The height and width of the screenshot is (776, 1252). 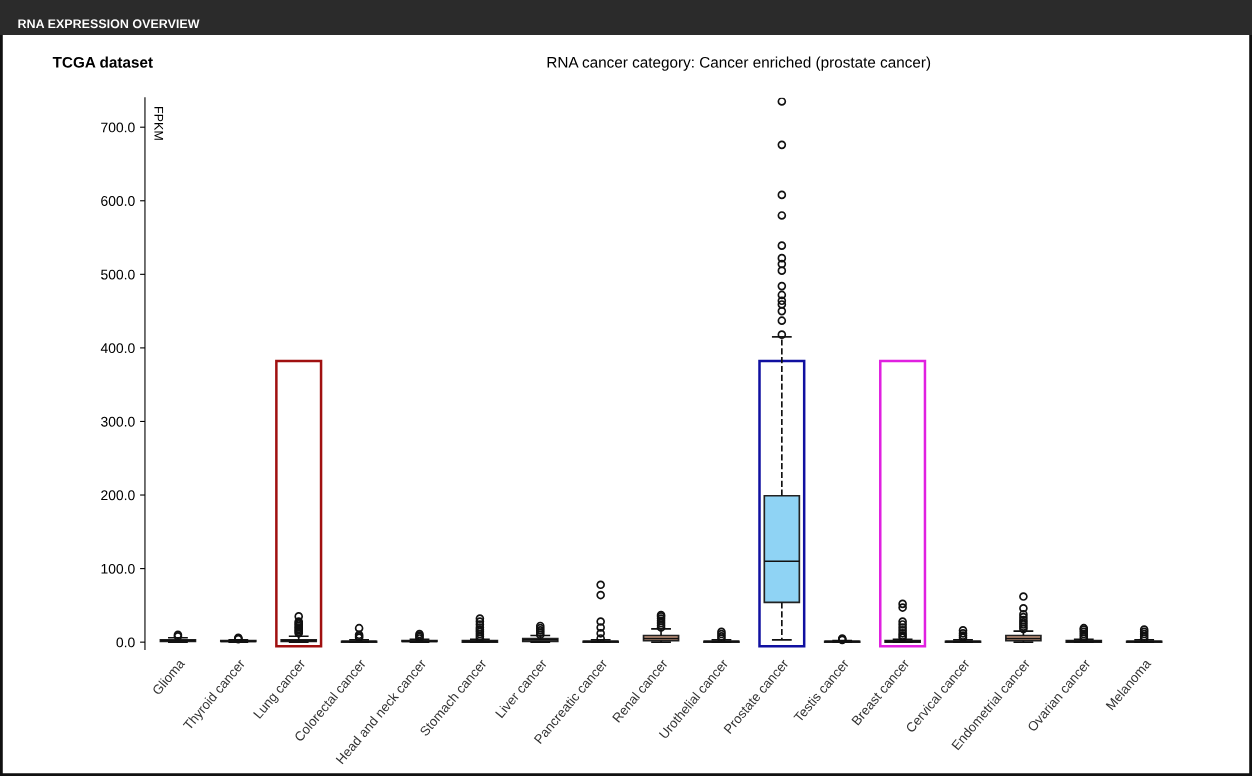 I want to click on y-tick-label: 0.0, so click(x=125, y=642).